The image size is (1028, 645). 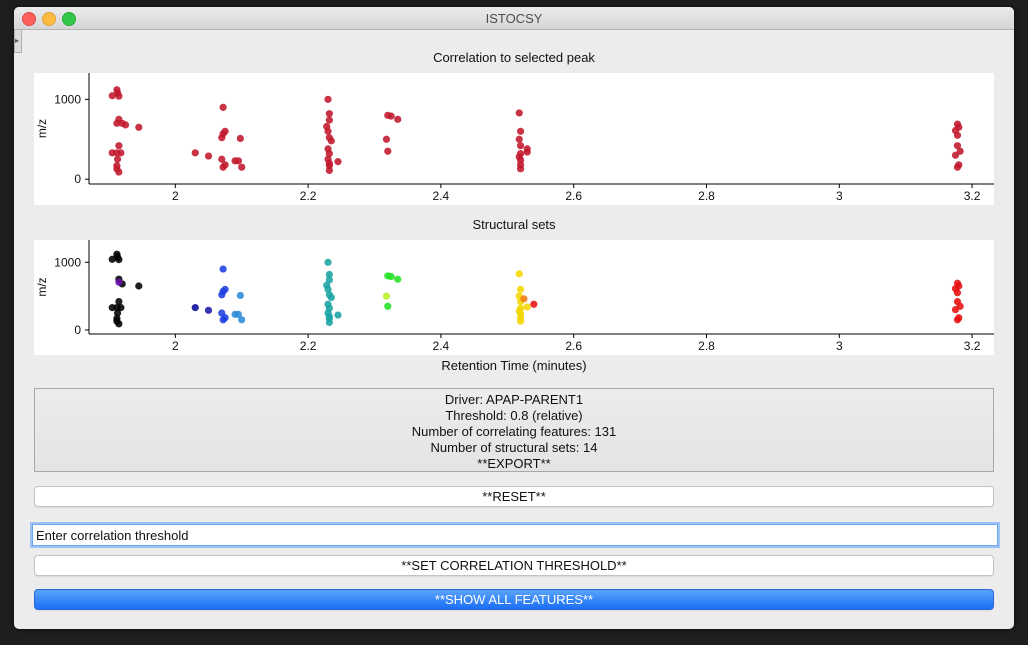 What do you see at coordinates (29, 19) in the screenshot?
I see `close-window-button` at bounding box center [29, 19].